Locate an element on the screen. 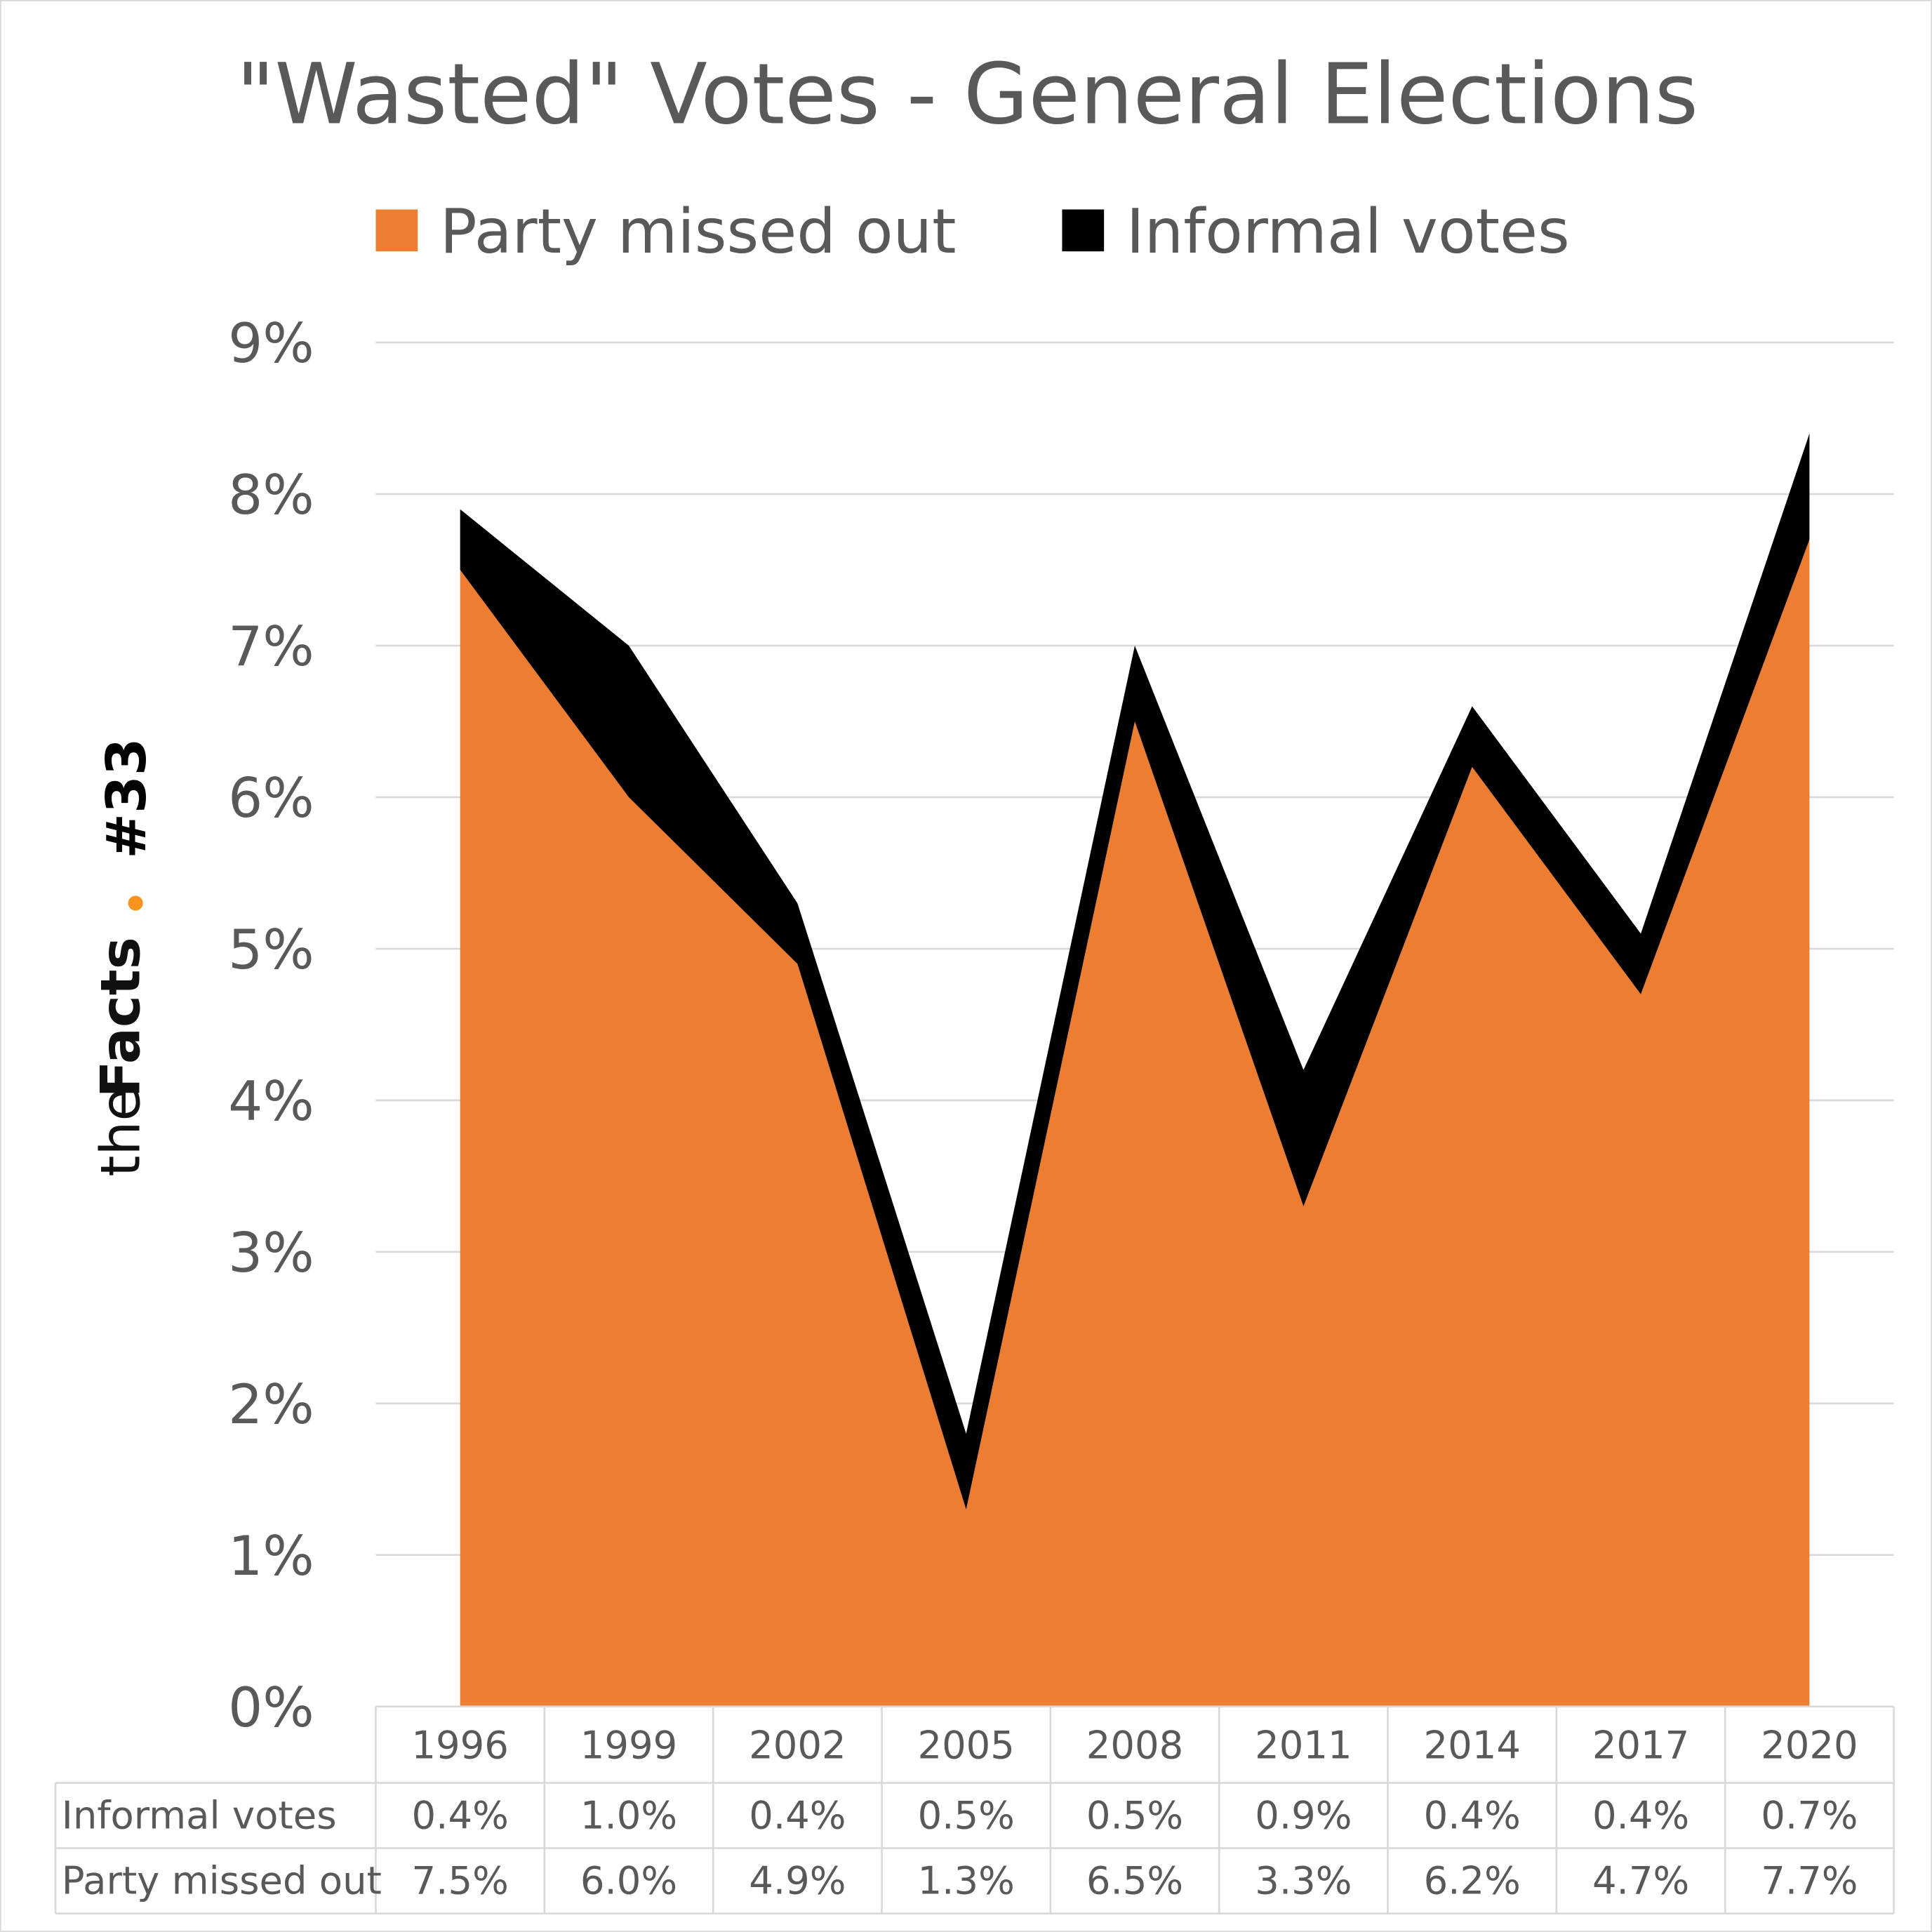 The height and width of the screenshot is (1932, 1932). data-label-party: 3.3% is located at coordinates (1303, 1880).